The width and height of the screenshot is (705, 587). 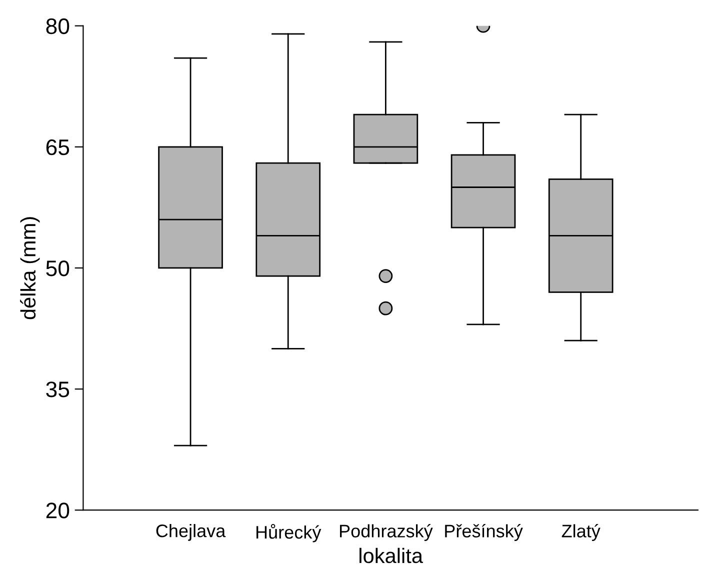 What do you see at coordinates (58, 510) in the screenshot?
I see `y-tick-label: 20` at bounding box center [58, 510].